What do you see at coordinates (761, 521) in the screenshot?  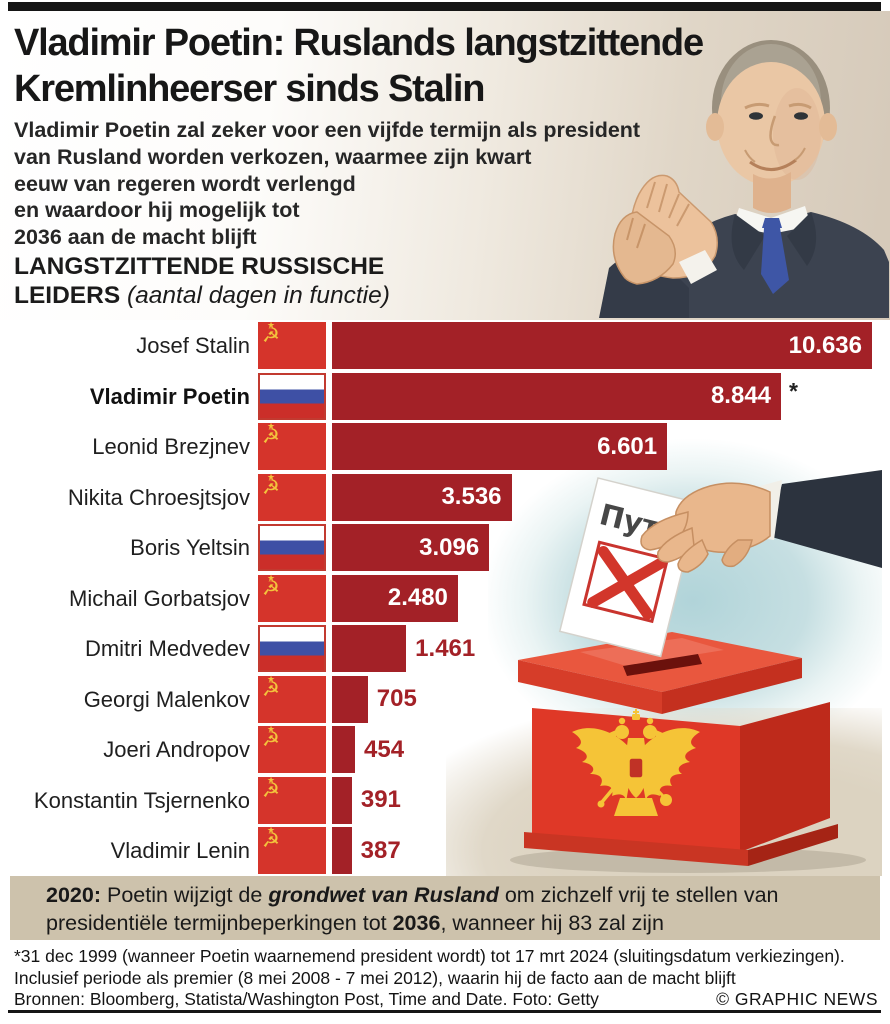 I see `voting-hand` at bounding box center [761, 521].